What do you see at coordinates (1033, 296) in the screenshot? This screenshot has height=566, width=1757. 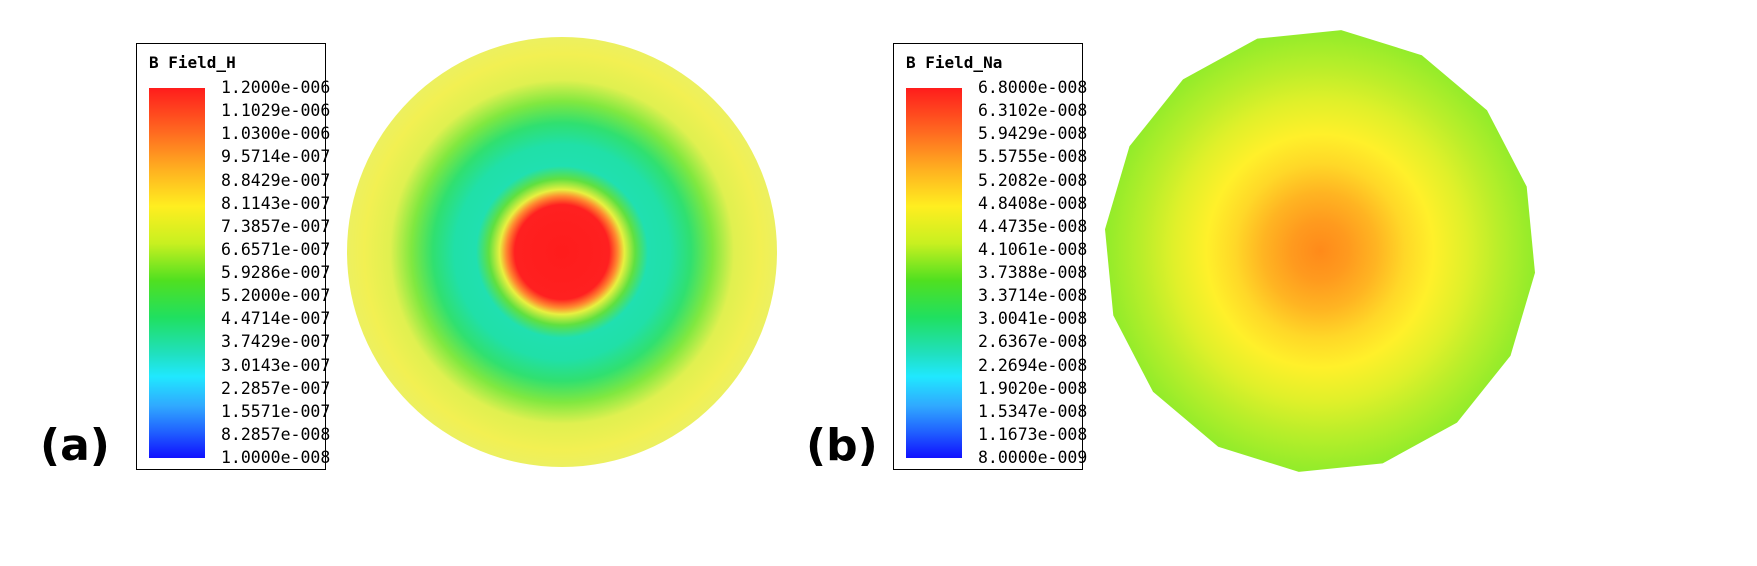 I see `legend-tick: 3.3714e-008` at bounding box center [1033, 296].